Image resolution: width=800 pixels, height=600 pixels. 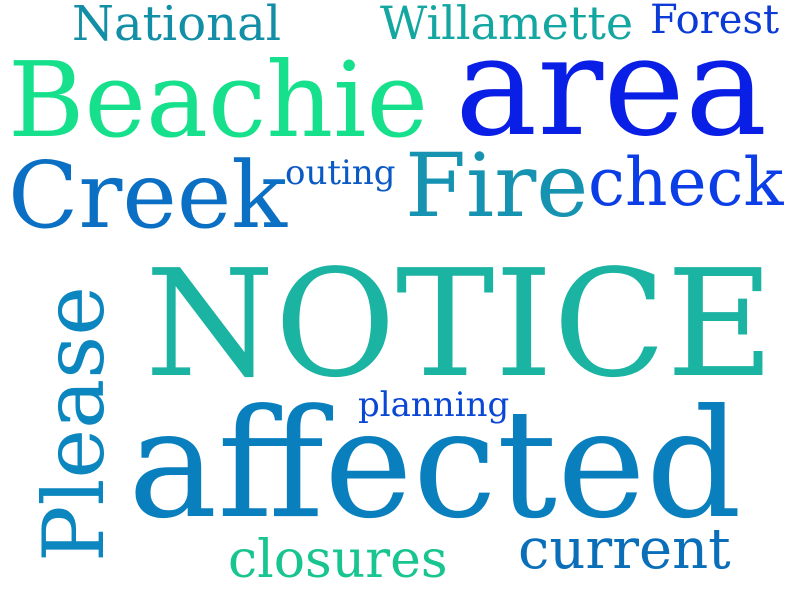 What do you see at coordinates (686, 182) in the screenshot?
I see `word-check: check` at bounding box center [686, 182].